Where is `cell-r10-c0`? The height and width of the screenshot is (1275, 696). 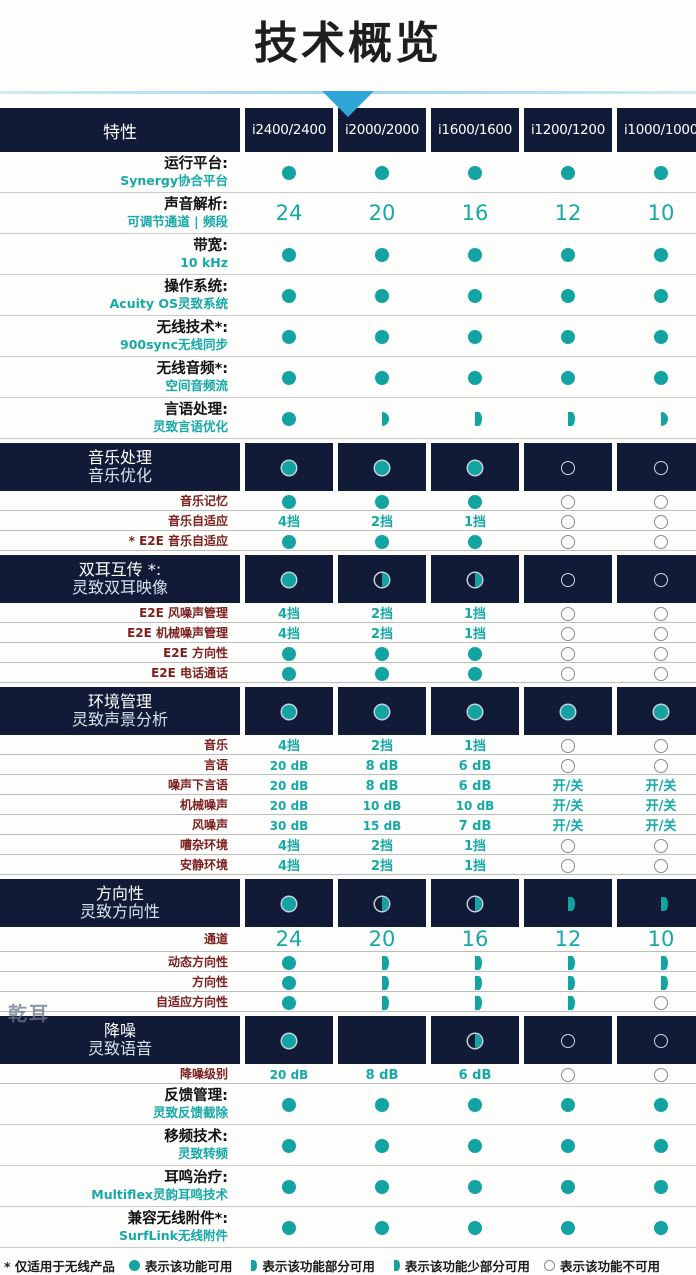 cell-r10-c0 is located at coordinates (289, 541).